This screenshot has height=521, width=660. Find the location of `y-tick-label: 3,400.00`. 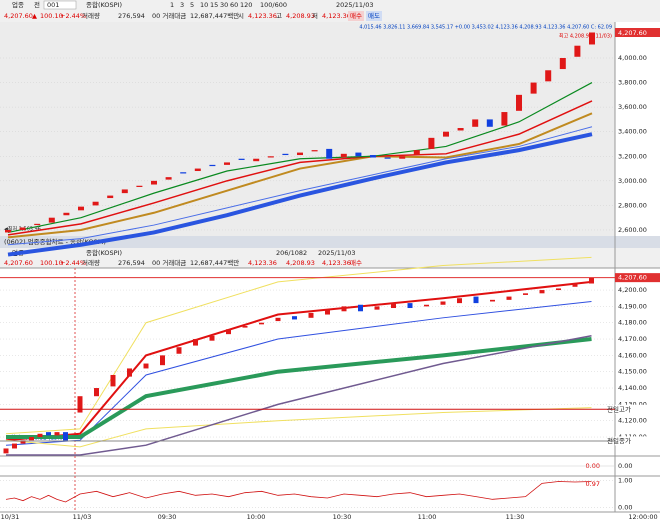

y-tick-label: 3,400.00 is located at coordinates (632, 132).